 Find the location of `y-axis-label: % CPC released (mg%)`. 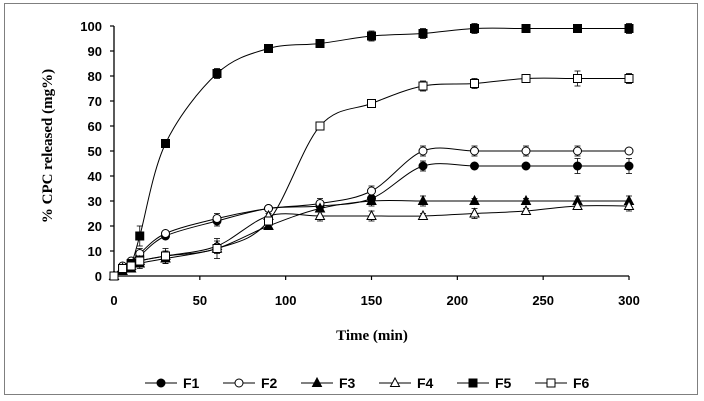

y-axis-label: % CPC released (mg%) is located at coordinates (48, 146).